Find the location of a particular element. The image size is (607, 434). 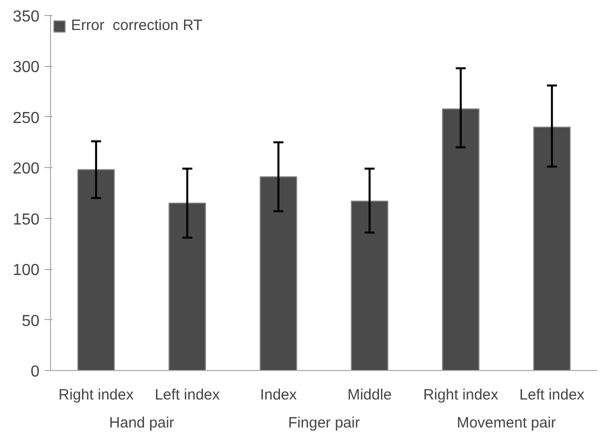

legend-label: Error correction RT is located at coordinates (136, 25).